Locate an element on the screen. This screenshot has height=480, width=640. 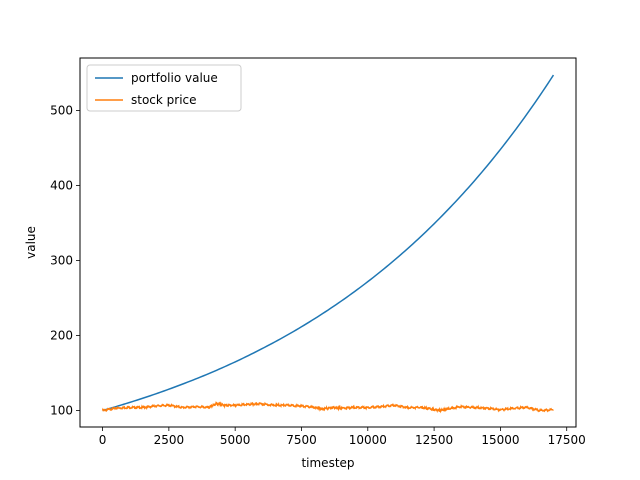
x-tick-label: 5000 is located at coordinates (235, 440).